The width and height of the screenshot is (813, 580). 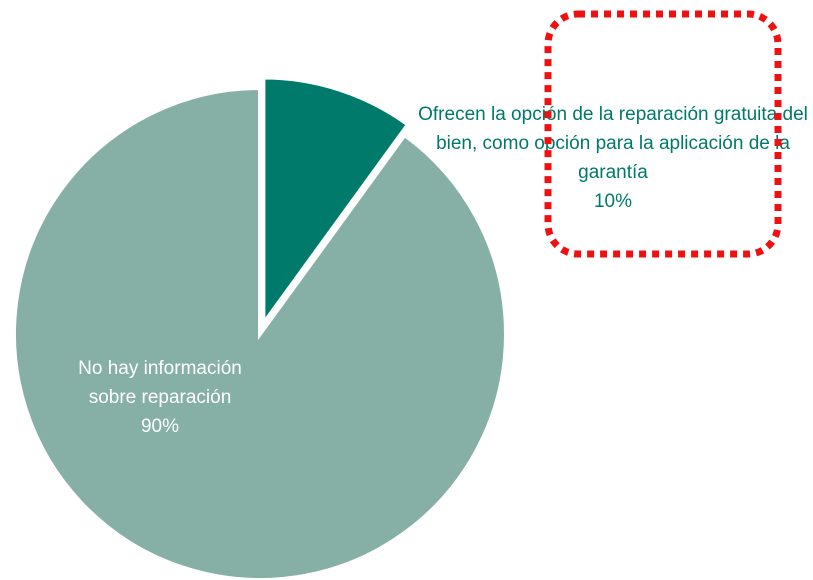 I want to click on value-label: 10%, so click(x=613, y=201).